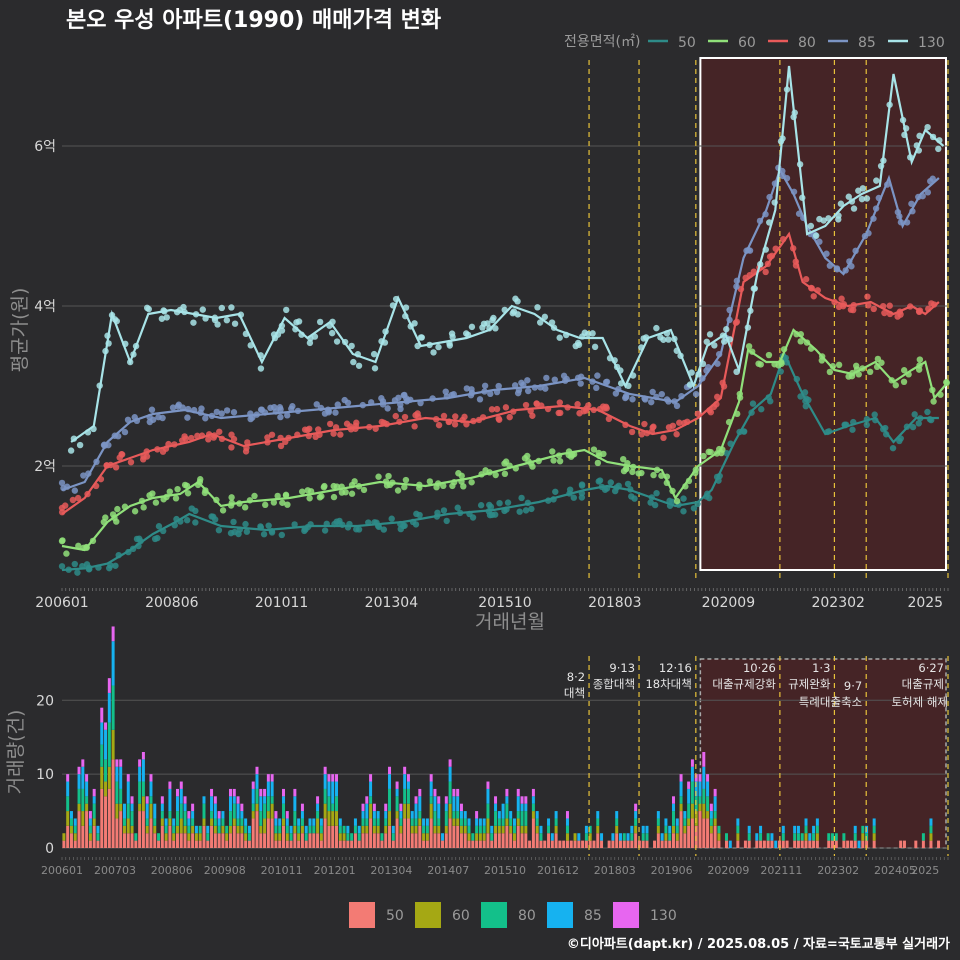 The height and width of the screenshot is (960, 960). I want to click on policy-annotation-detail: 18차대책, so click(668, 684).